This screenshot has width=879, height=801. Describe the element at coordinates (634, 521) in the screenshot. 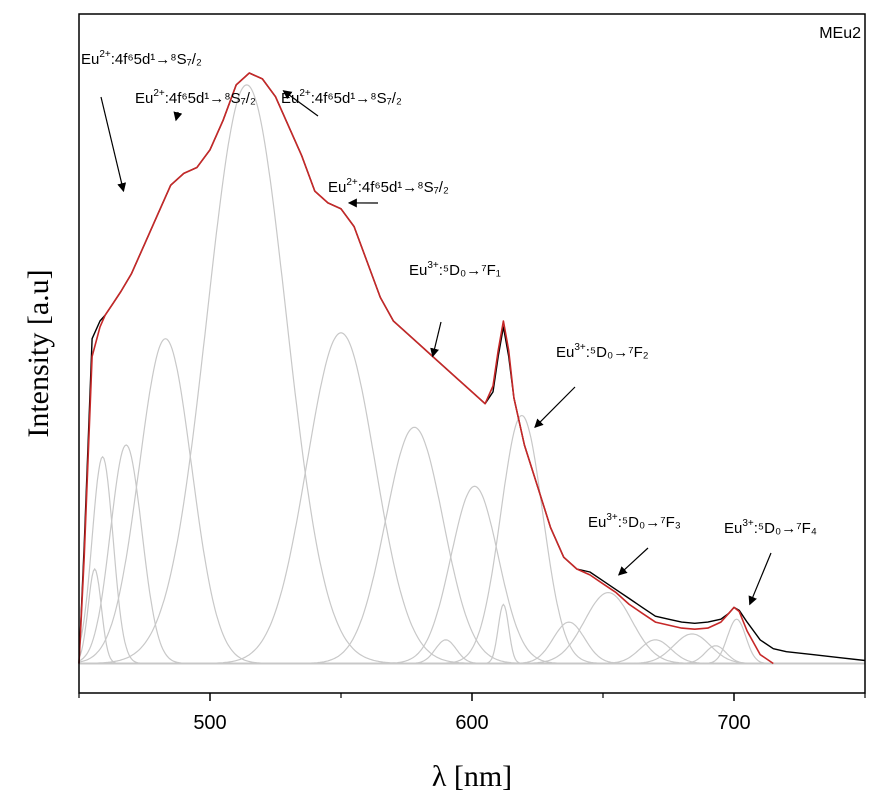

I see `annotation-label: Eu3+:⁵D₀→⁷F₃` at that location.